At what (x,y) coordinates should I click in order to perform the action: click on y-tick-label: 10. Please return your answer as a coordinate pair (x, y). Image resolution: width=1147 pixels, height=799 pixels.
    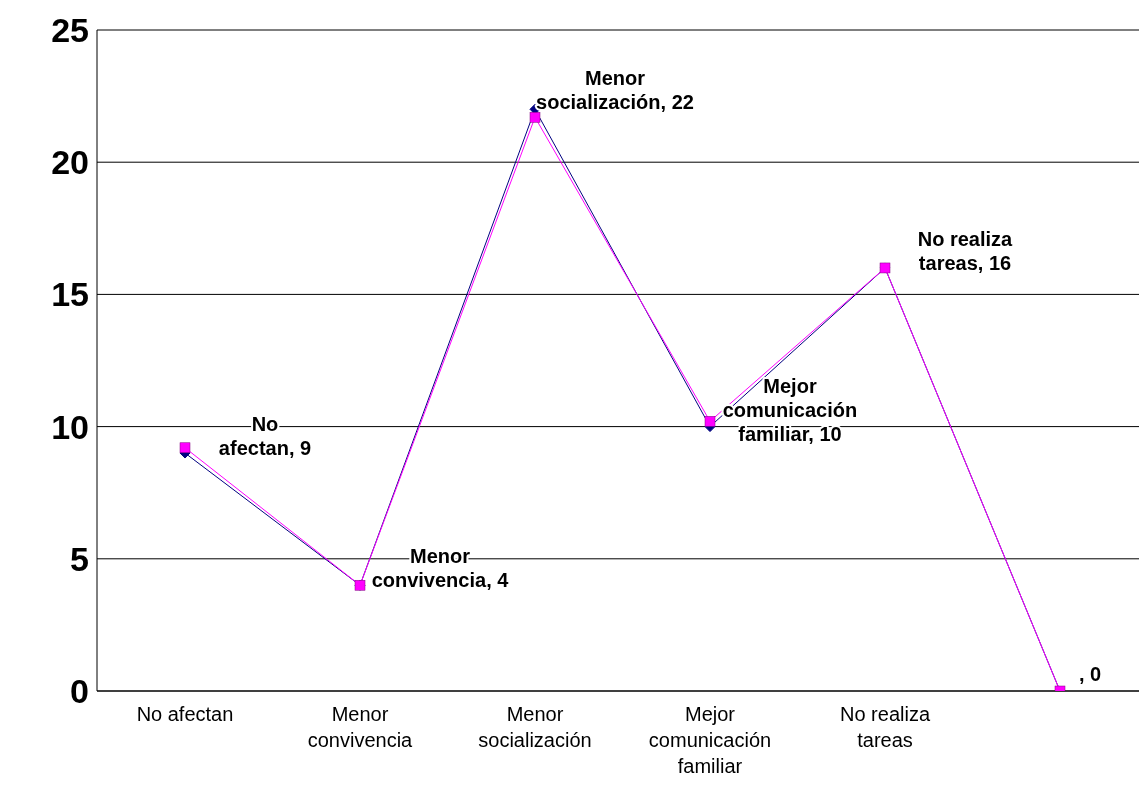
    Looking at the image, I should click on (70, 426).